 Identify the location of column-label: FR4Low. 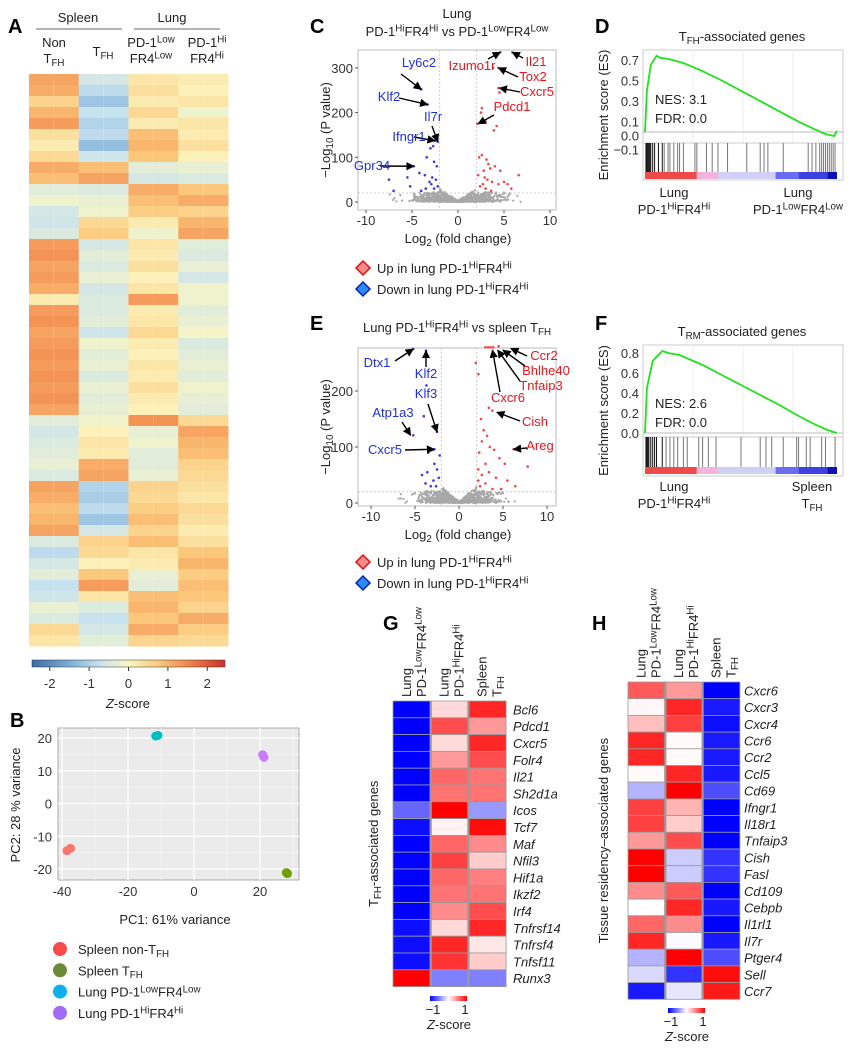
(151, 58).